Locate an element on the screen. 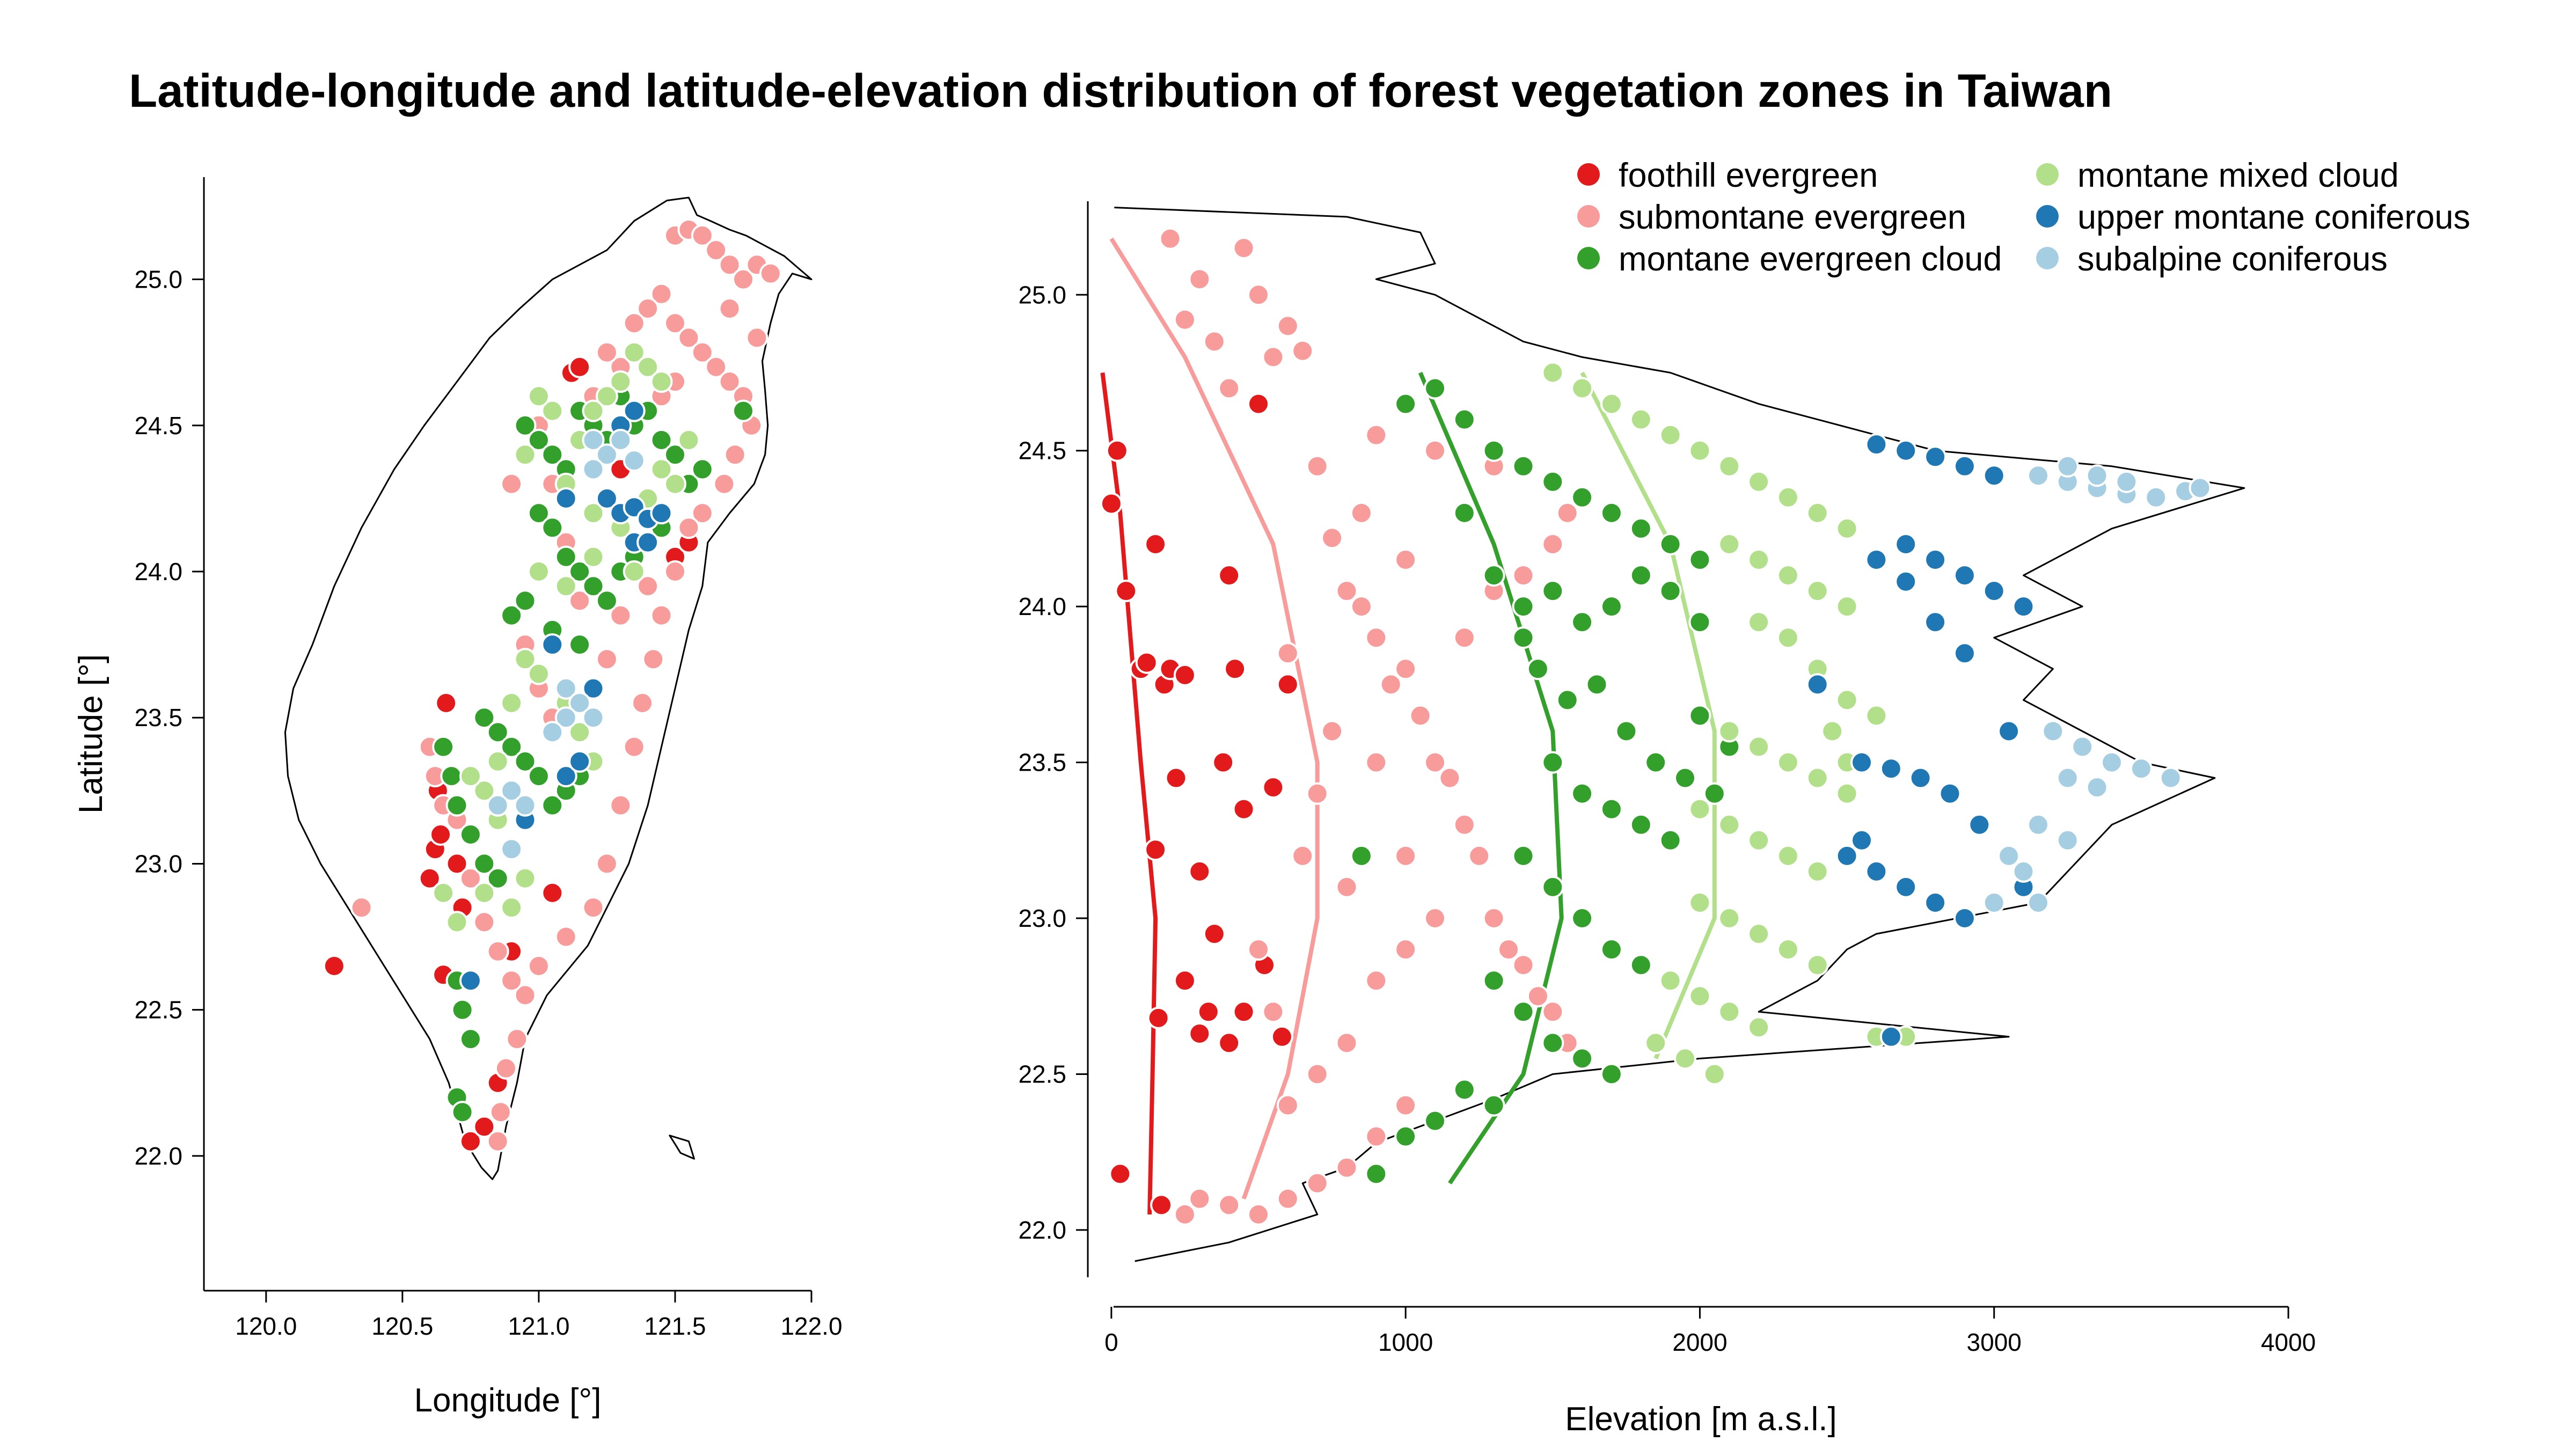 The width and height of the screenshot is (2576, 1449). trend-line-montane-mixed-cloud is located at coordinates (1648, 715).